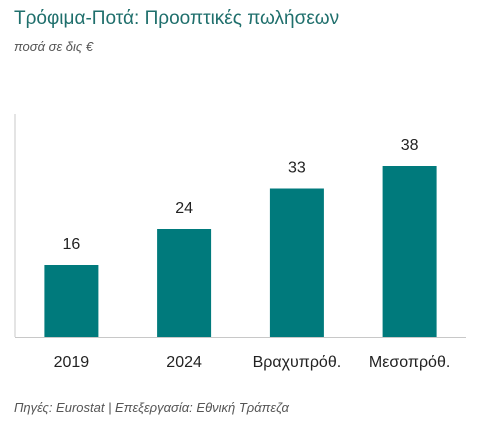 Image resolution: width=480 pixels, height=424 pixels. I want to click on x-tick-label-2: Βραχυπρόθ., so click(297, 362).